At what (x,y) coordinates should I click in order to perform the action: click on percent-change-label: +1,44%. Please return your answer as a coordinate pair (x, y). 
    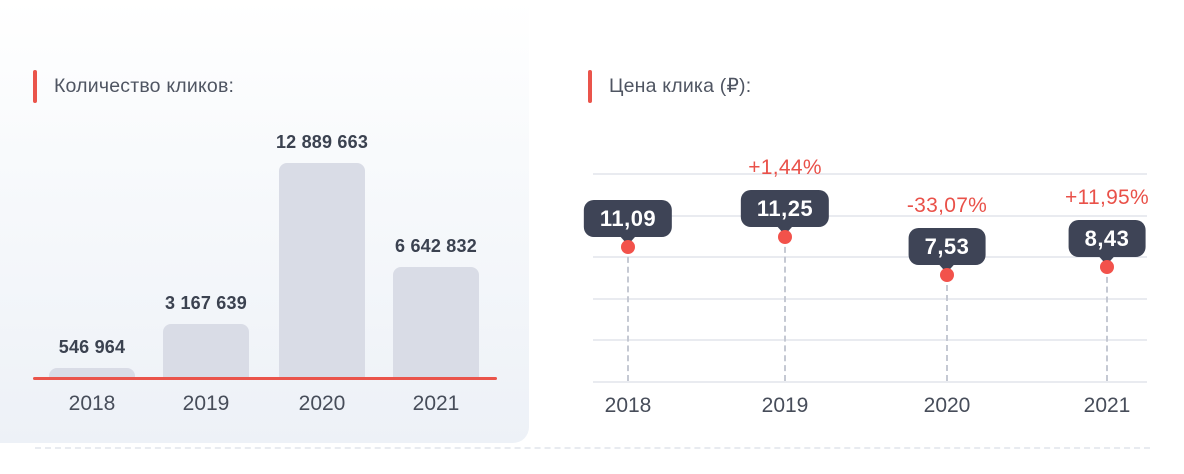
    Looking at the image, I should click on (785, 167).